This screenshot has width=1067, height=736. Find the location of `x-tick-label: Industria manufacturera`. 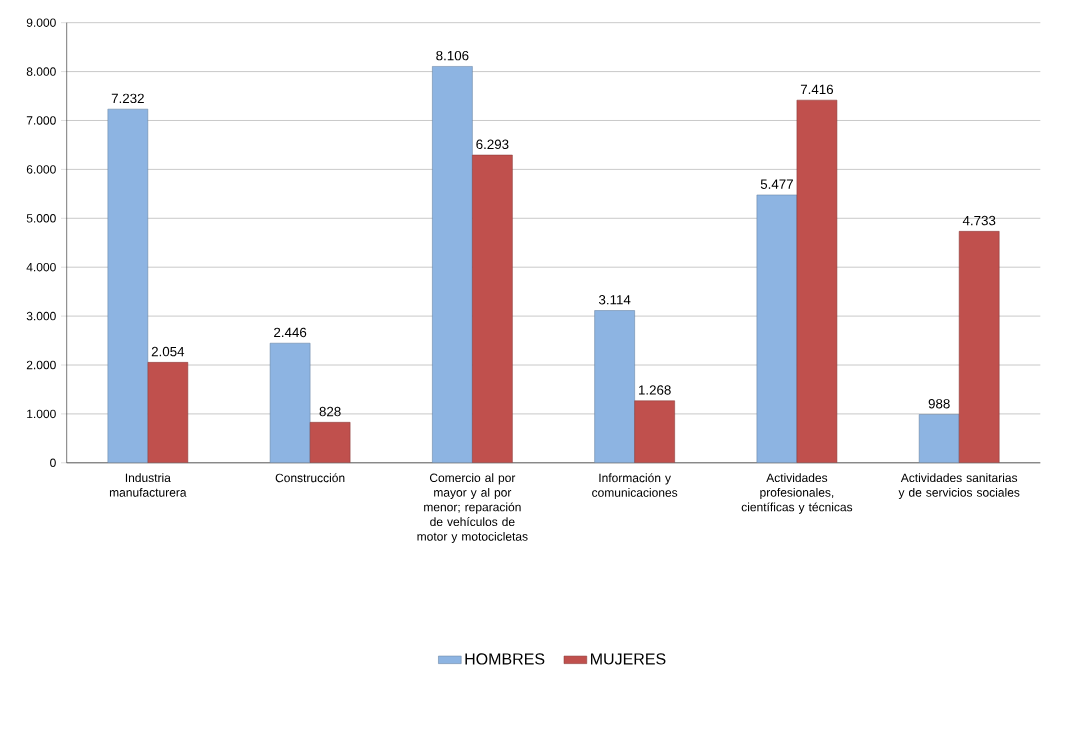

x-tick-label: Industria manufacturera is located at coordinates (148, 485).